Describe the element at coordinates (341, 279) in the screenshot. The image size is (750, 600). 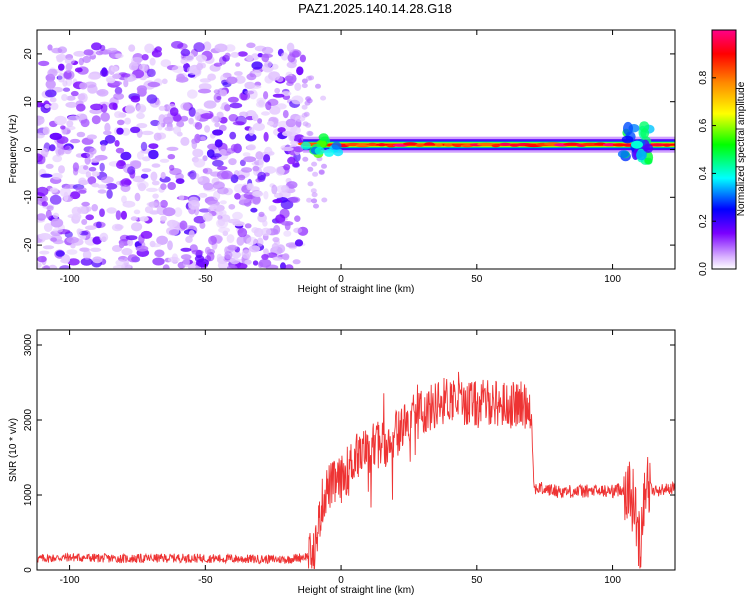
I see `x-tick-label: 0` at that location.